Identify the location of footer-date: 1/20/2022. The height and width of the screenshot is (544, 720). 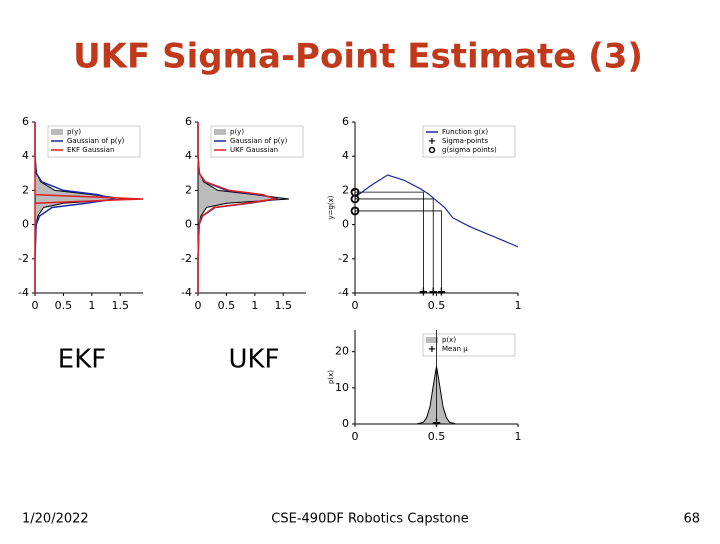
(55, 519).